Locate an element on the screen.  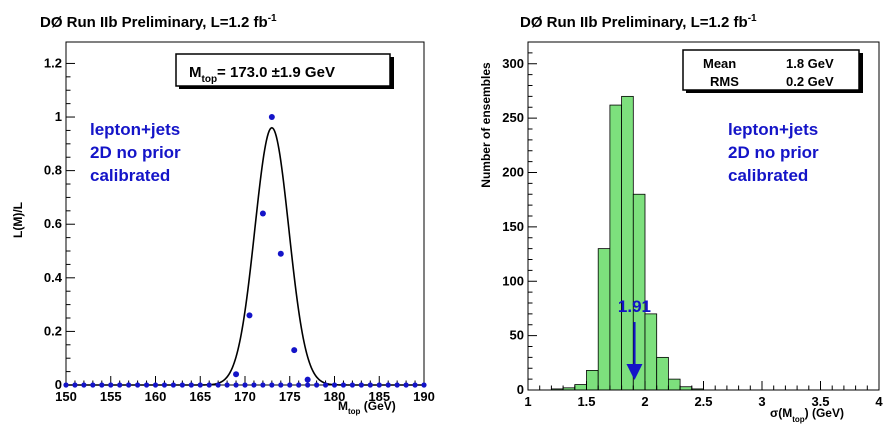
left-ylabel: L(M)/L is located at coordinates (18, 220).